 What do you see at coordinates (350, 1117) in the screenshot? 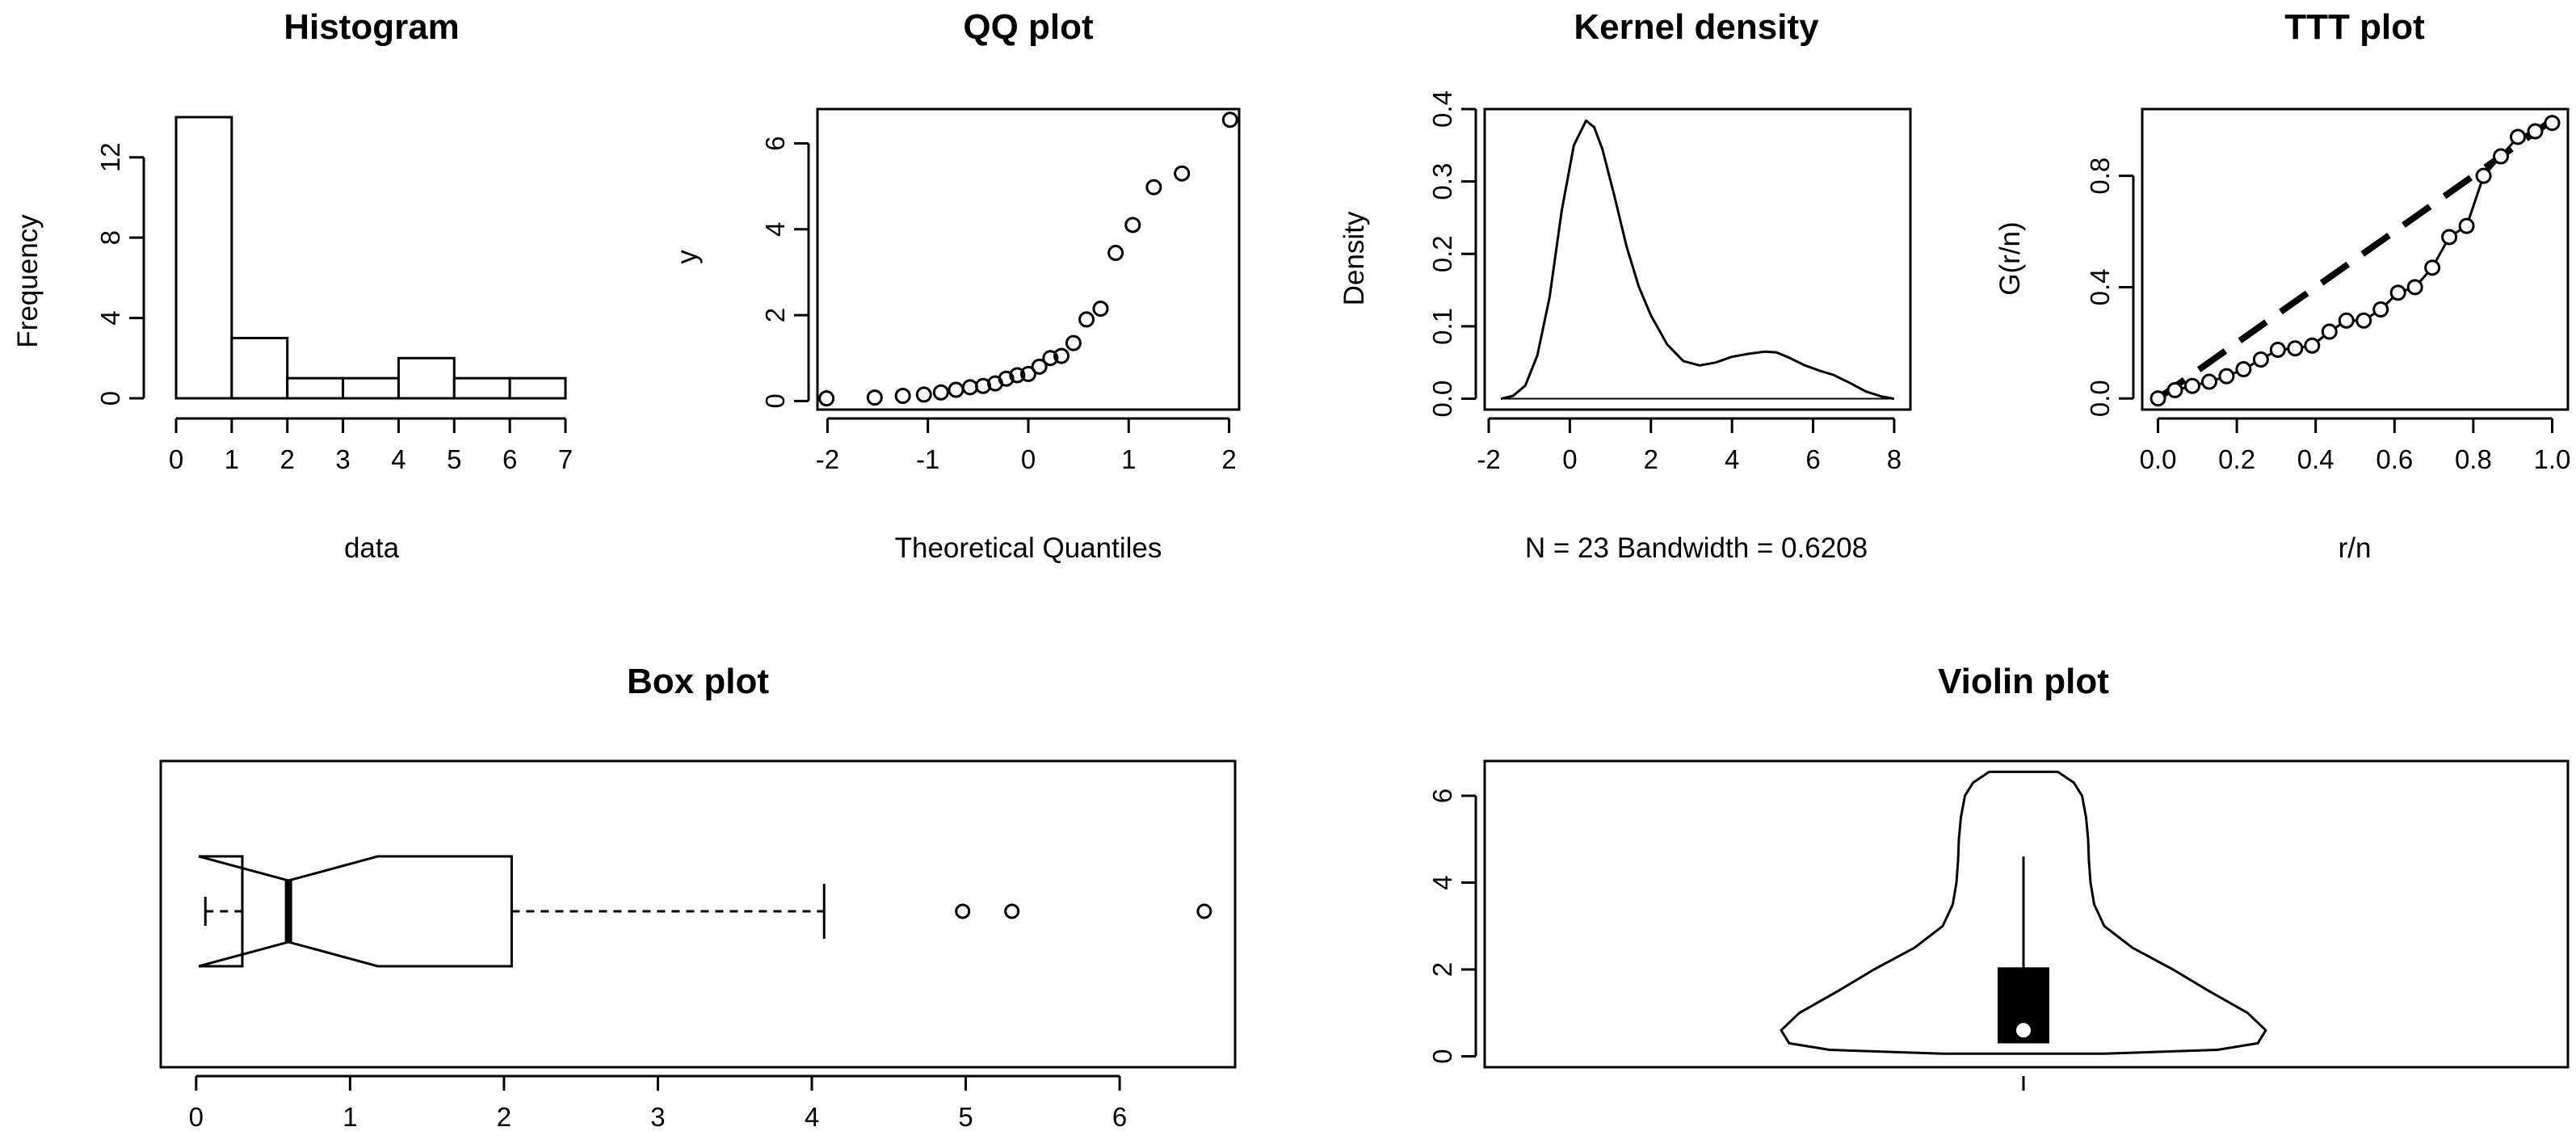
I see `boxplot-x-tick-label: 1` at bounding box center [350, 1117].